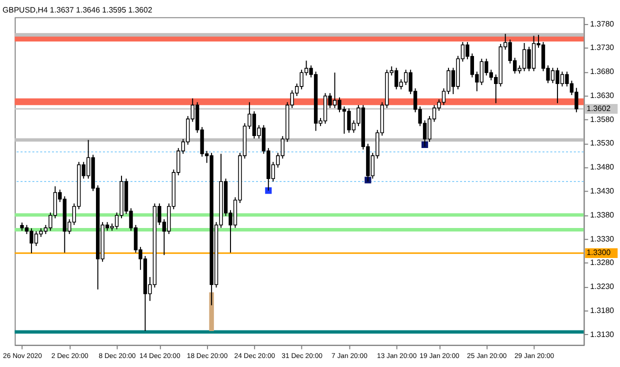 The height and width of the screenshot is (367, 620). I want to click on y-tick-label: 1.3480, so click(602, 167).